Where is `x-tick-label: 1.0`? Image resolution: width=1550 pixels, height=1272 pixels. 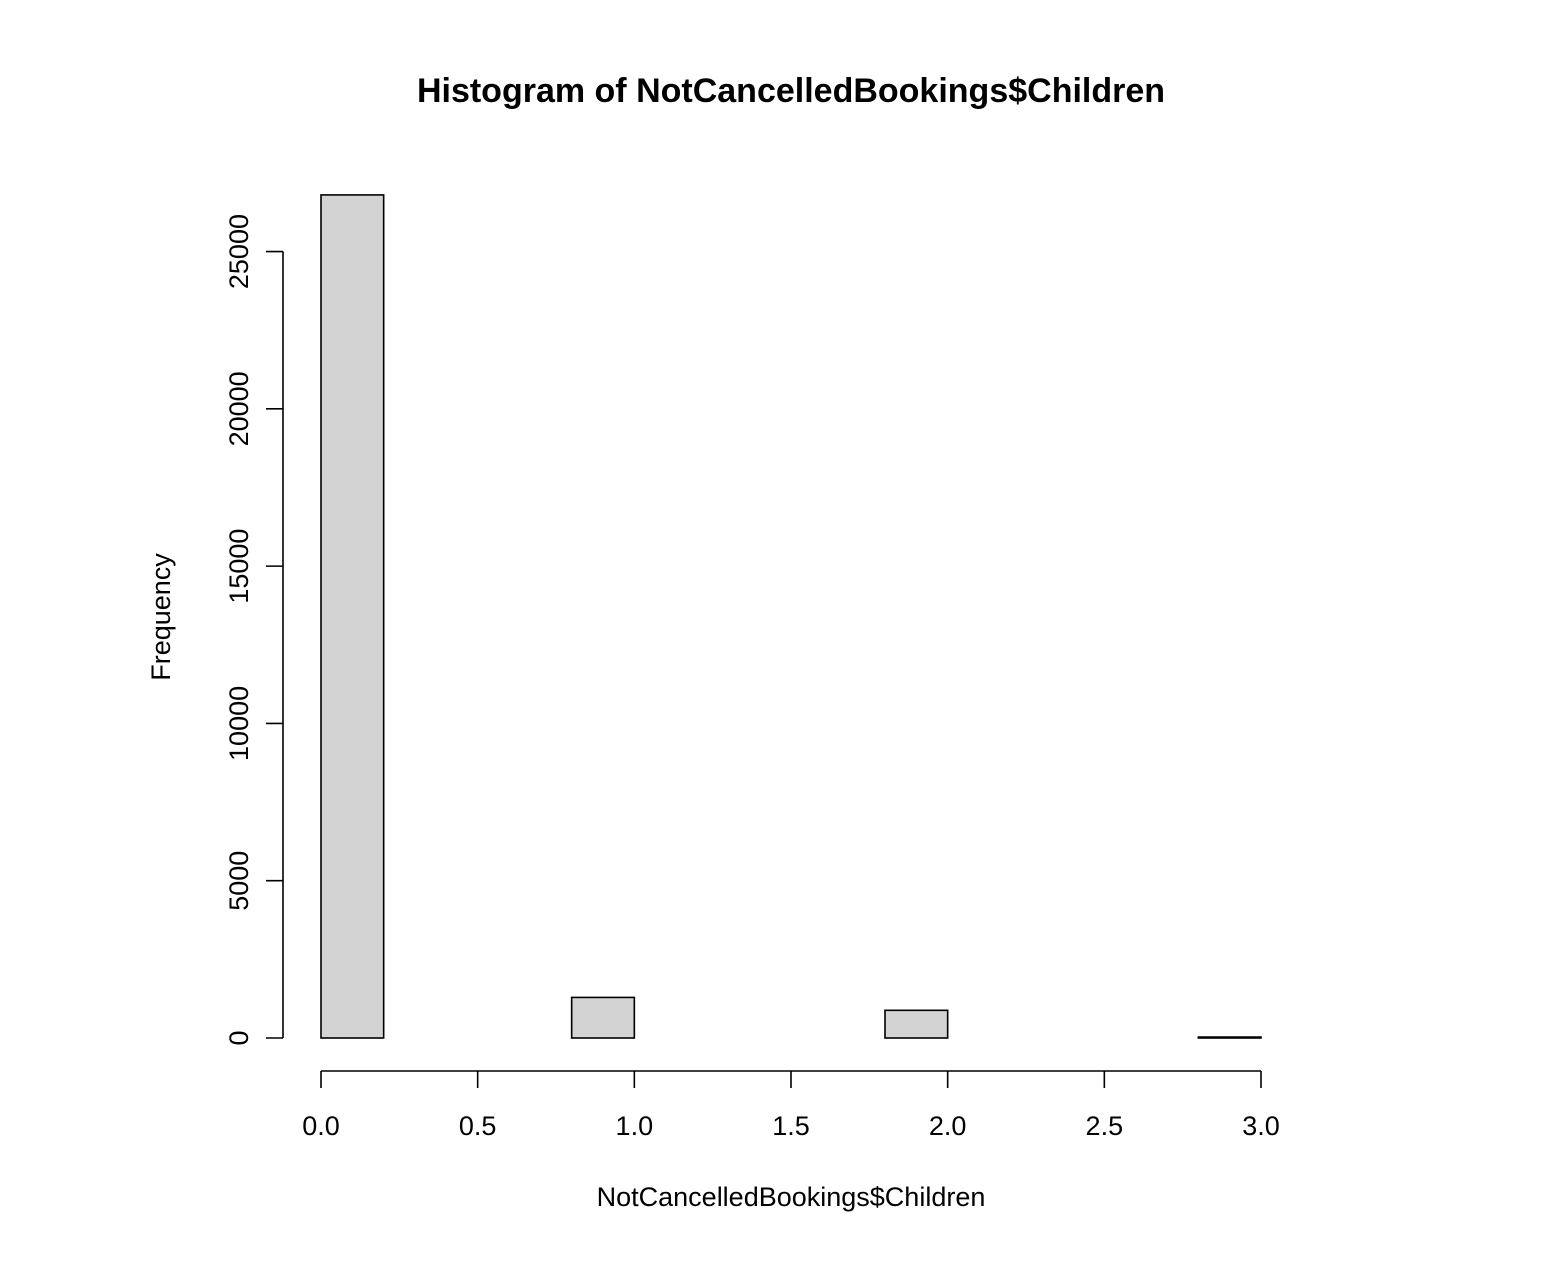
x-tick-label: 1.0 is located at coordinates (635, 1126).